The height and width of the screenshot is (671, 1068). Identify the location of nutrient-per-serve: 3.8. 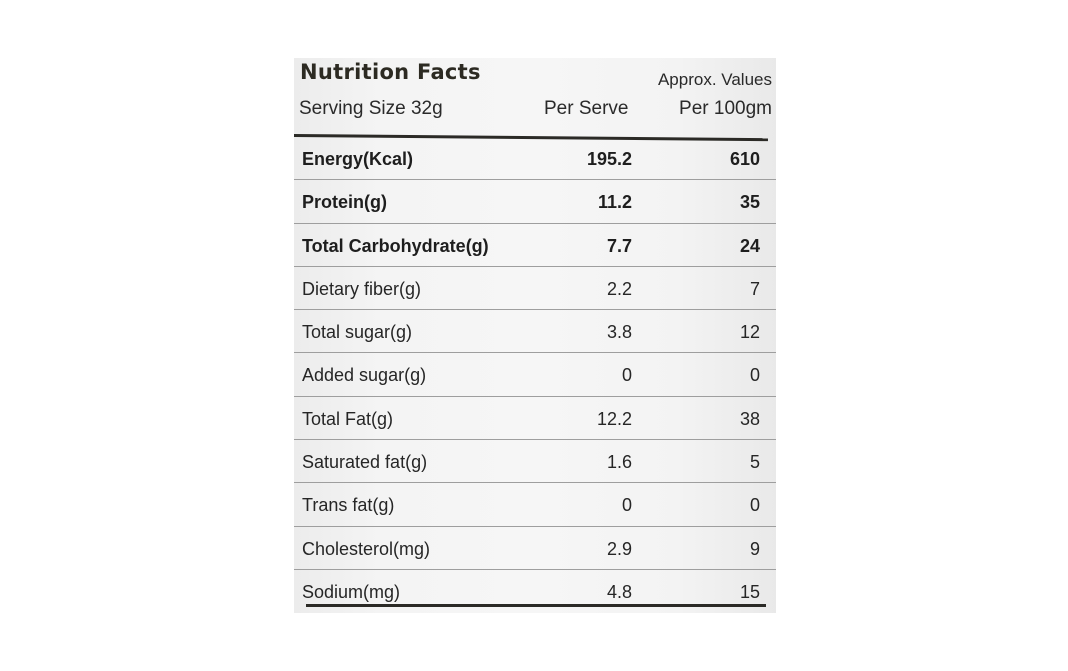
(619, 332).